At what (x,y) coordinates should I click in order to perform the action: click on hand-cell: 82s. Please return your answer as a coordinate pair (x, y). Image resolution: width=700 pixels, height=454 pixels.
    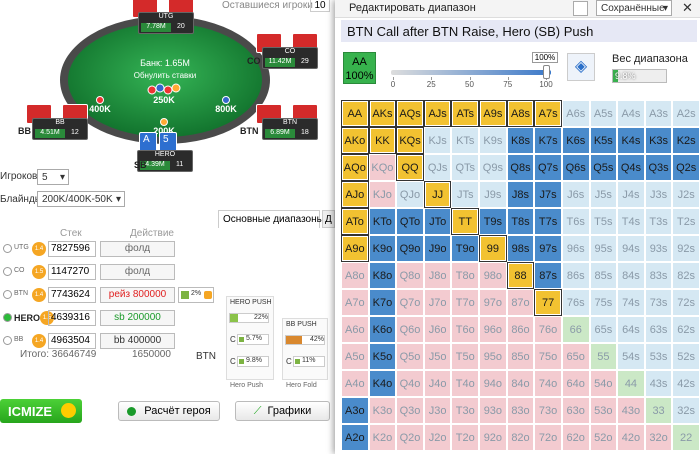
    Looking at the image, I should click on (686, 275).